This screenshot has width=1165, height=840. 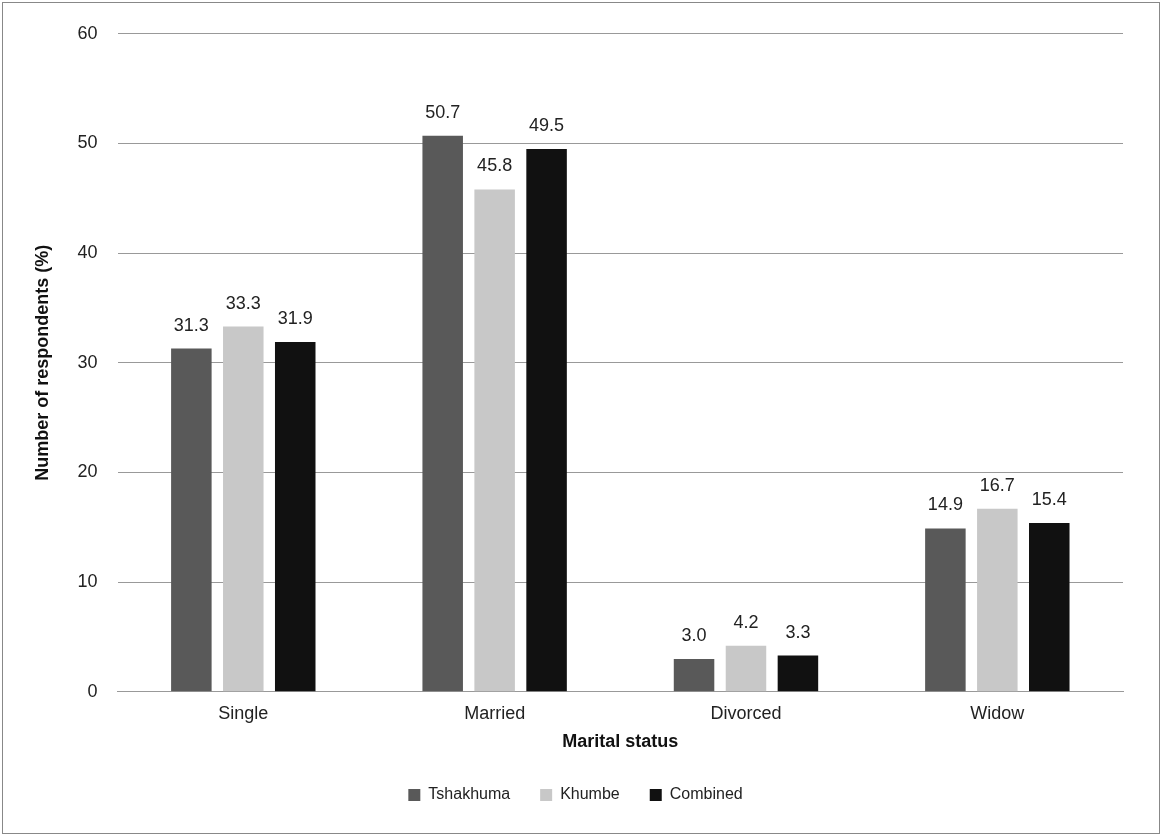 I want to click on data-label: 45.8, so click(x=495, y=165).